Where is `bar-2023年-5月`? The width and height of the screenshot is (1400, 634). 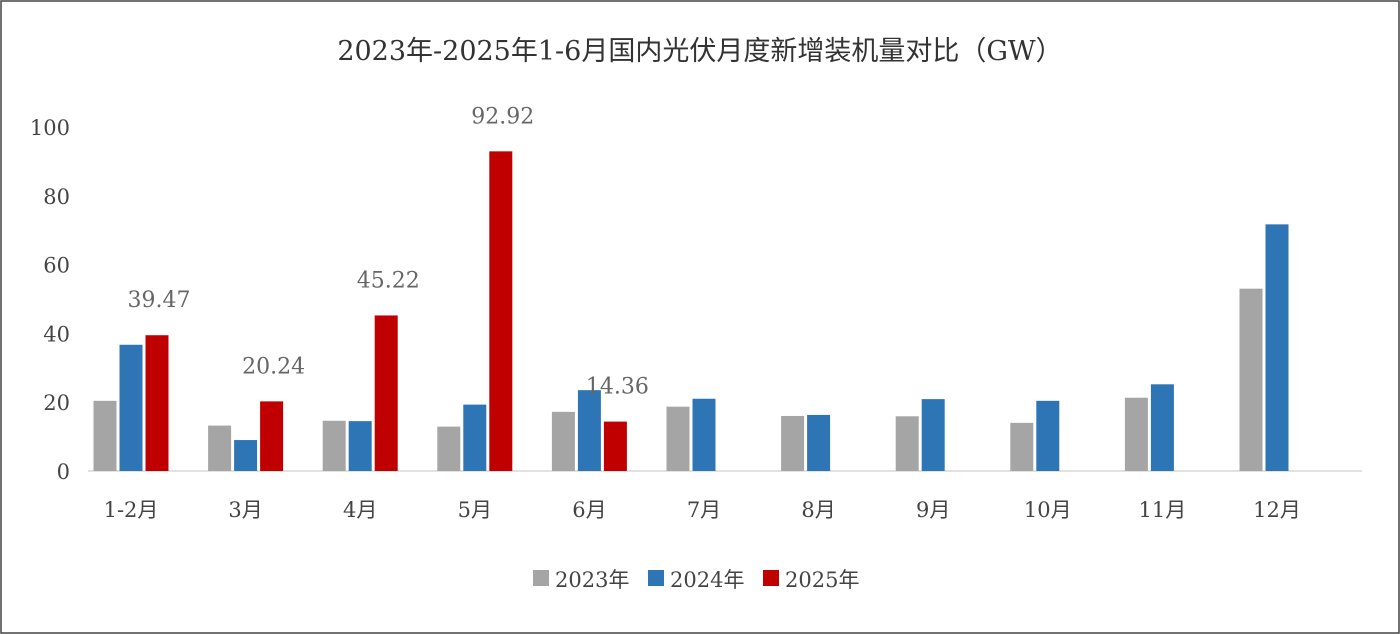
bar-2023年-5月 is located at coordinates (449, 448).